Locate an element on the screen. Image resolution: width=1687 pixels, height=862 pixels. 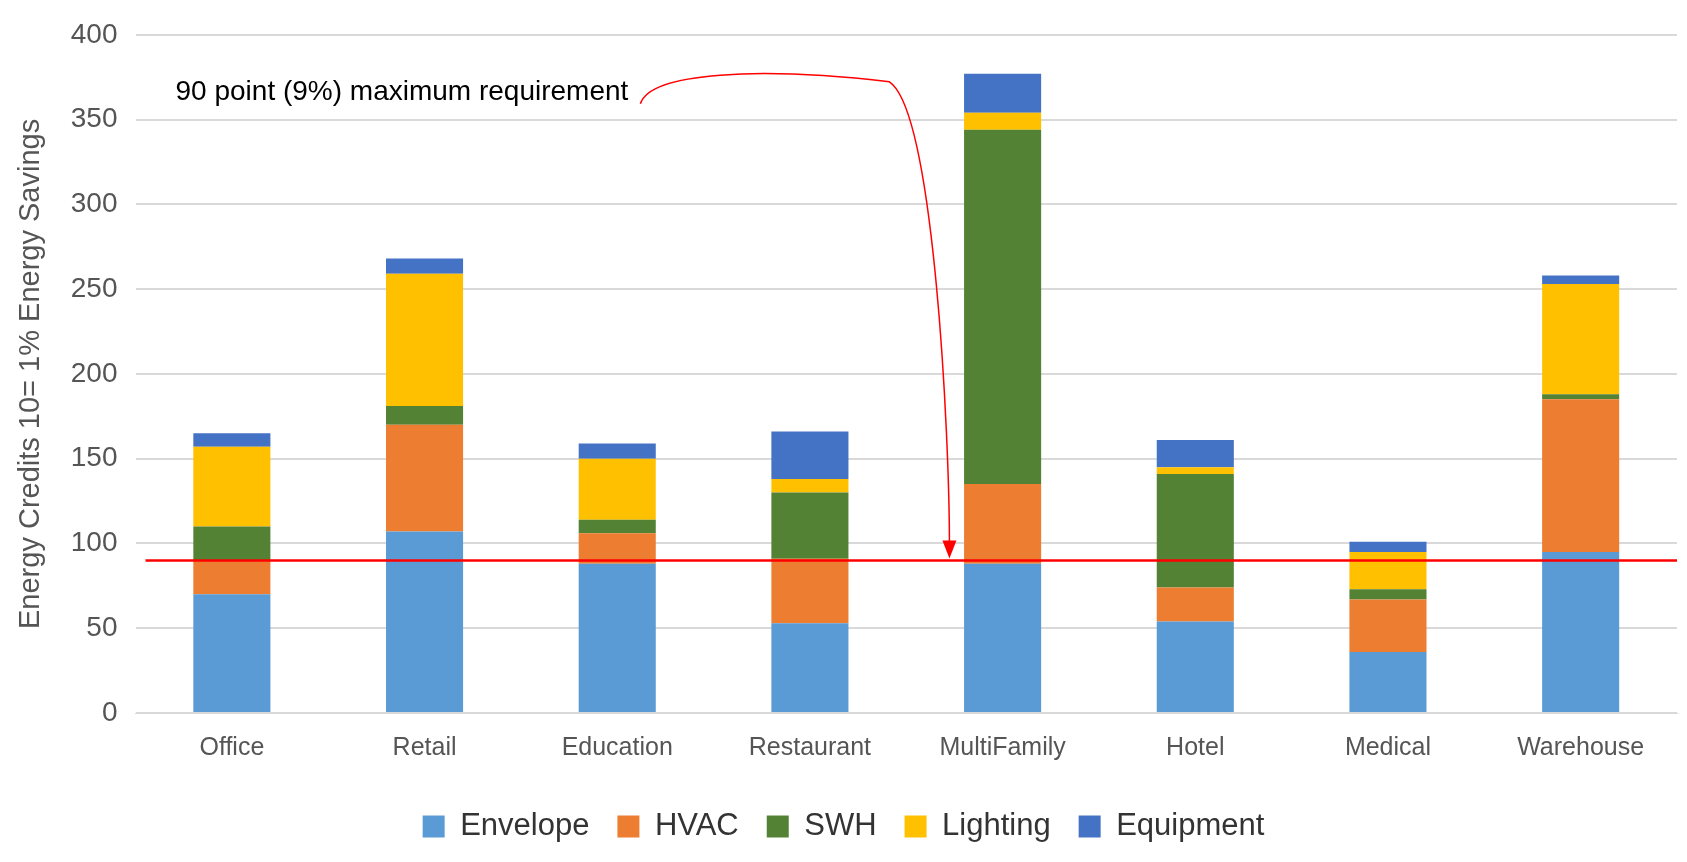
y-tick-label: 300 is located at coordinates (94, 203).